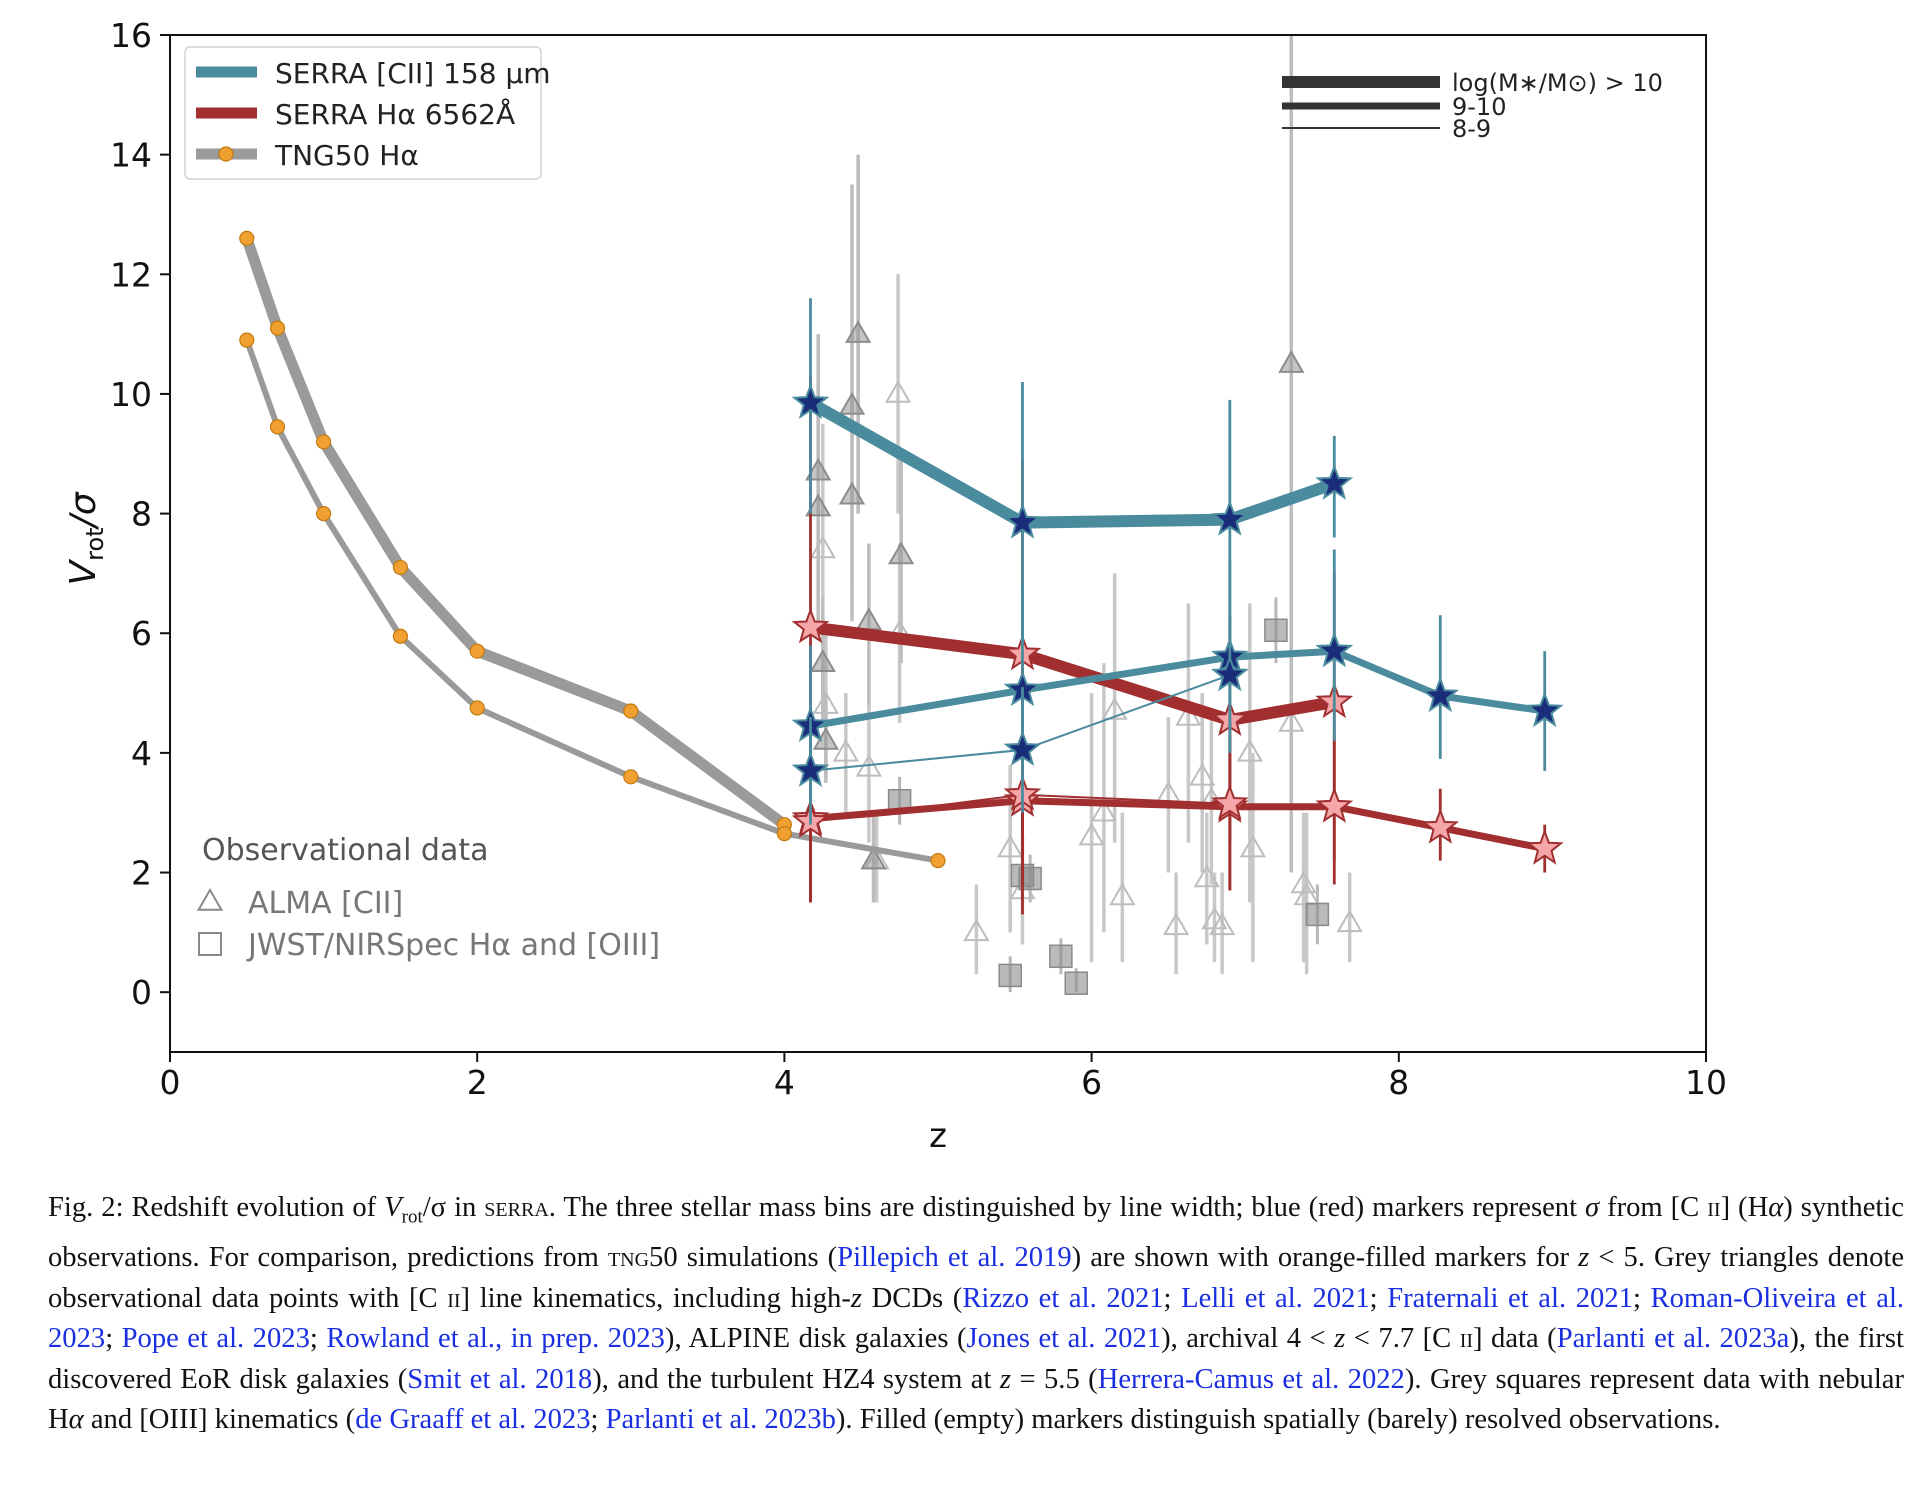  Describe the element at coordinates (495, 1339) in the screenshot. I see `ref-rowland-2023: Rowland et al., in prep. 2023` at that location.